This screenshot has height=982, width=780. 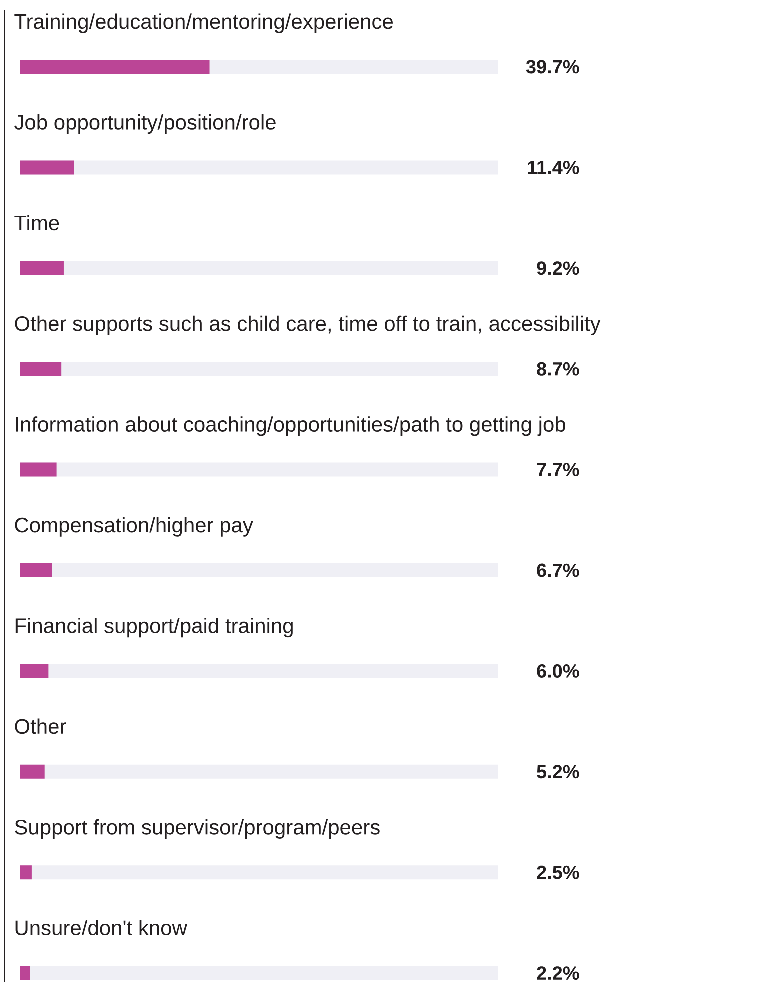 I want to click on y-tick-label: Support from supervisor/program/peers, so click(x=197, y=829).